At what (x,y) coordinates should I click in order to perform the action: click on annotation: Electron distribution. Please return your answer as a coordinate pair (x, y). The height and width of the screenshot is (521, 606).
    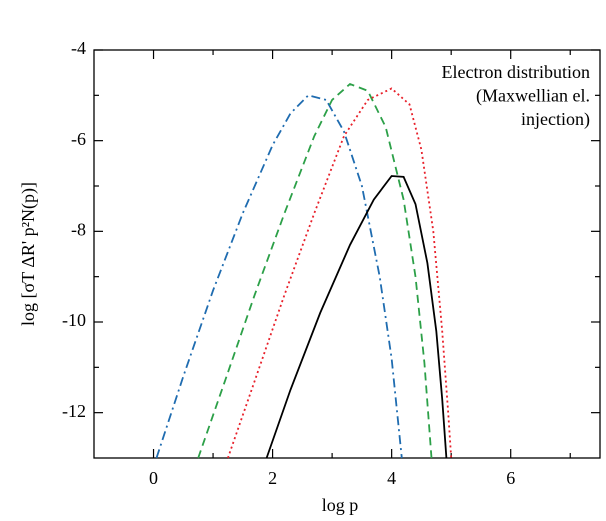
    Looking at the image, I should click on (516, 72).